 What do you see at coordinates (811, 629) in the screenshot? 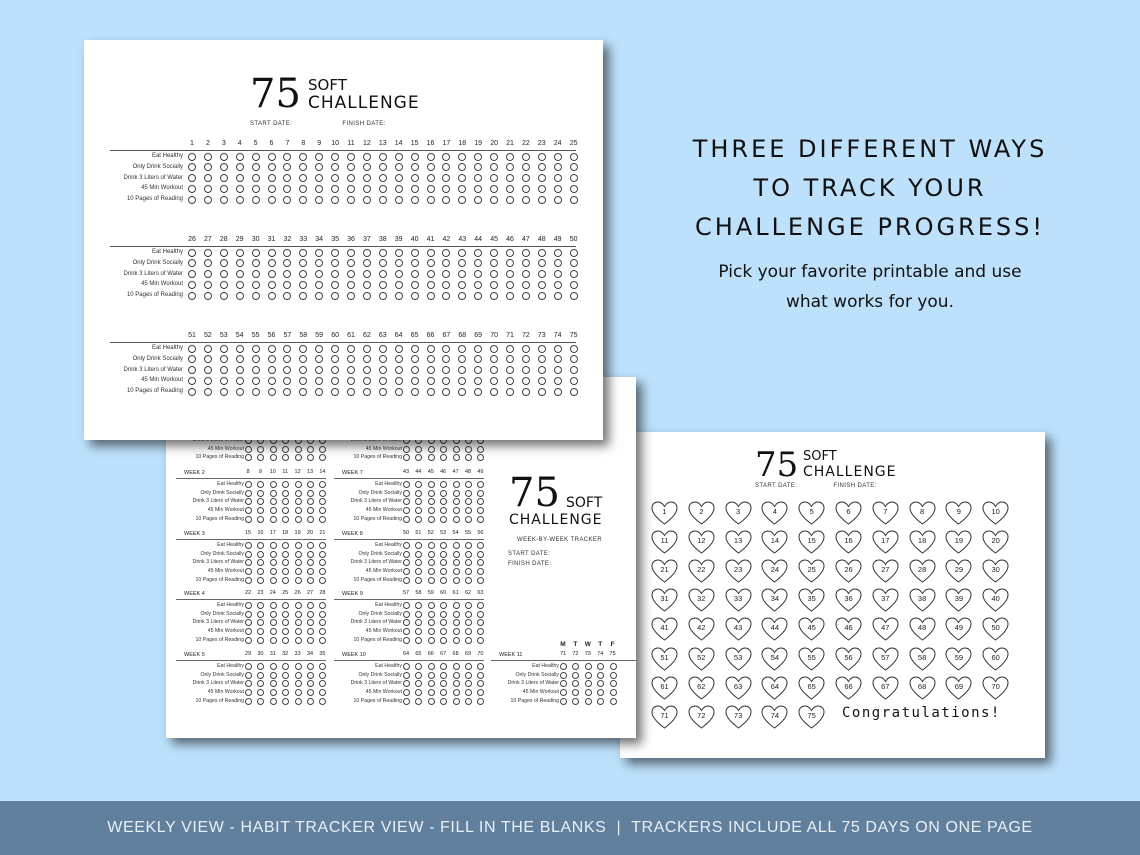
I see `heart-day: 45` at bounding box center [811, 629].